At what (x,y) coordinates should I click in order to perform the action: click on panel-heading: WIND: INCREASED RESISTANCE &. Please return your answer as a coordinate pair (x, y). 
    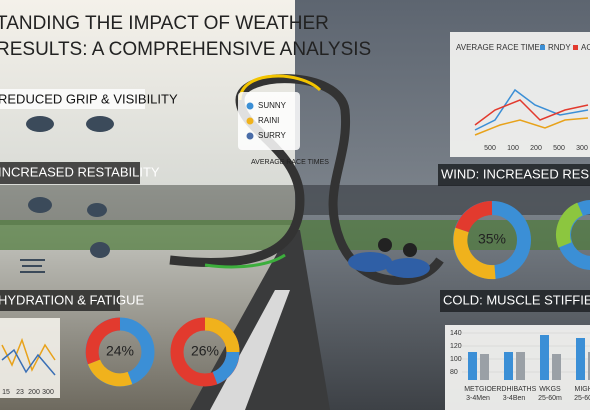
    Looking at the image, I should click on (515, 173).